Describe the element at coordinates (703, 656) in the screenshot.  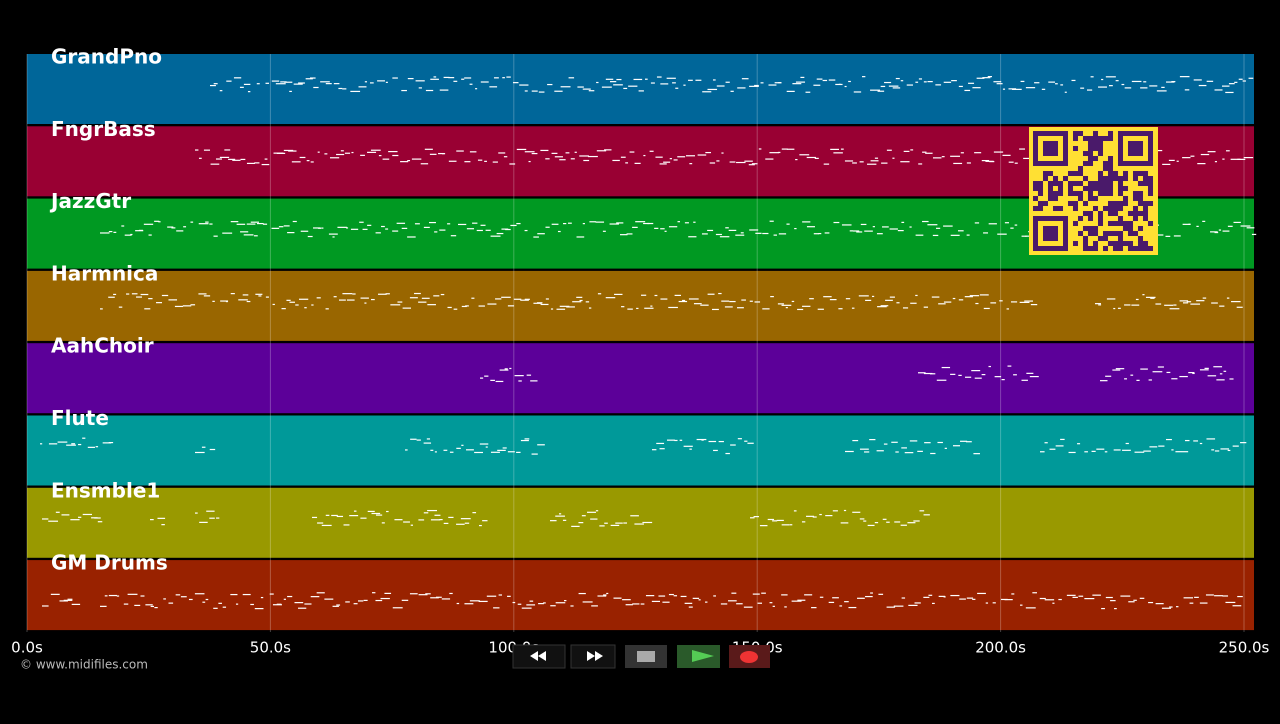
I see `play-icon` at that location.